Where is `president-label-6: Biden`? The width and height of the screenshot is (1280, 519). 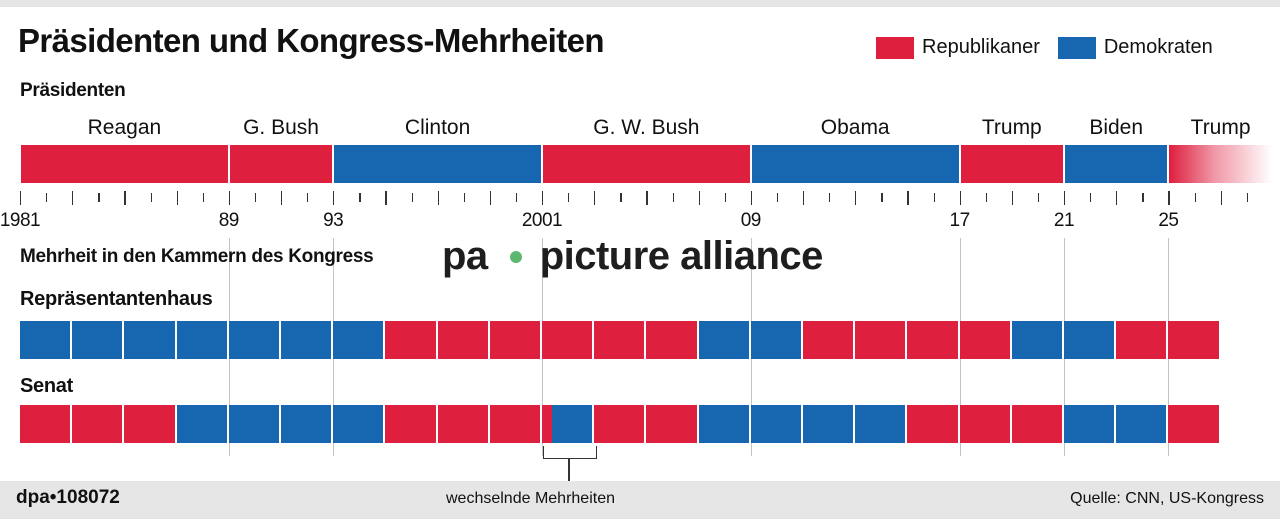
president-label-6: Biden is located at coordinates (1116, 127).